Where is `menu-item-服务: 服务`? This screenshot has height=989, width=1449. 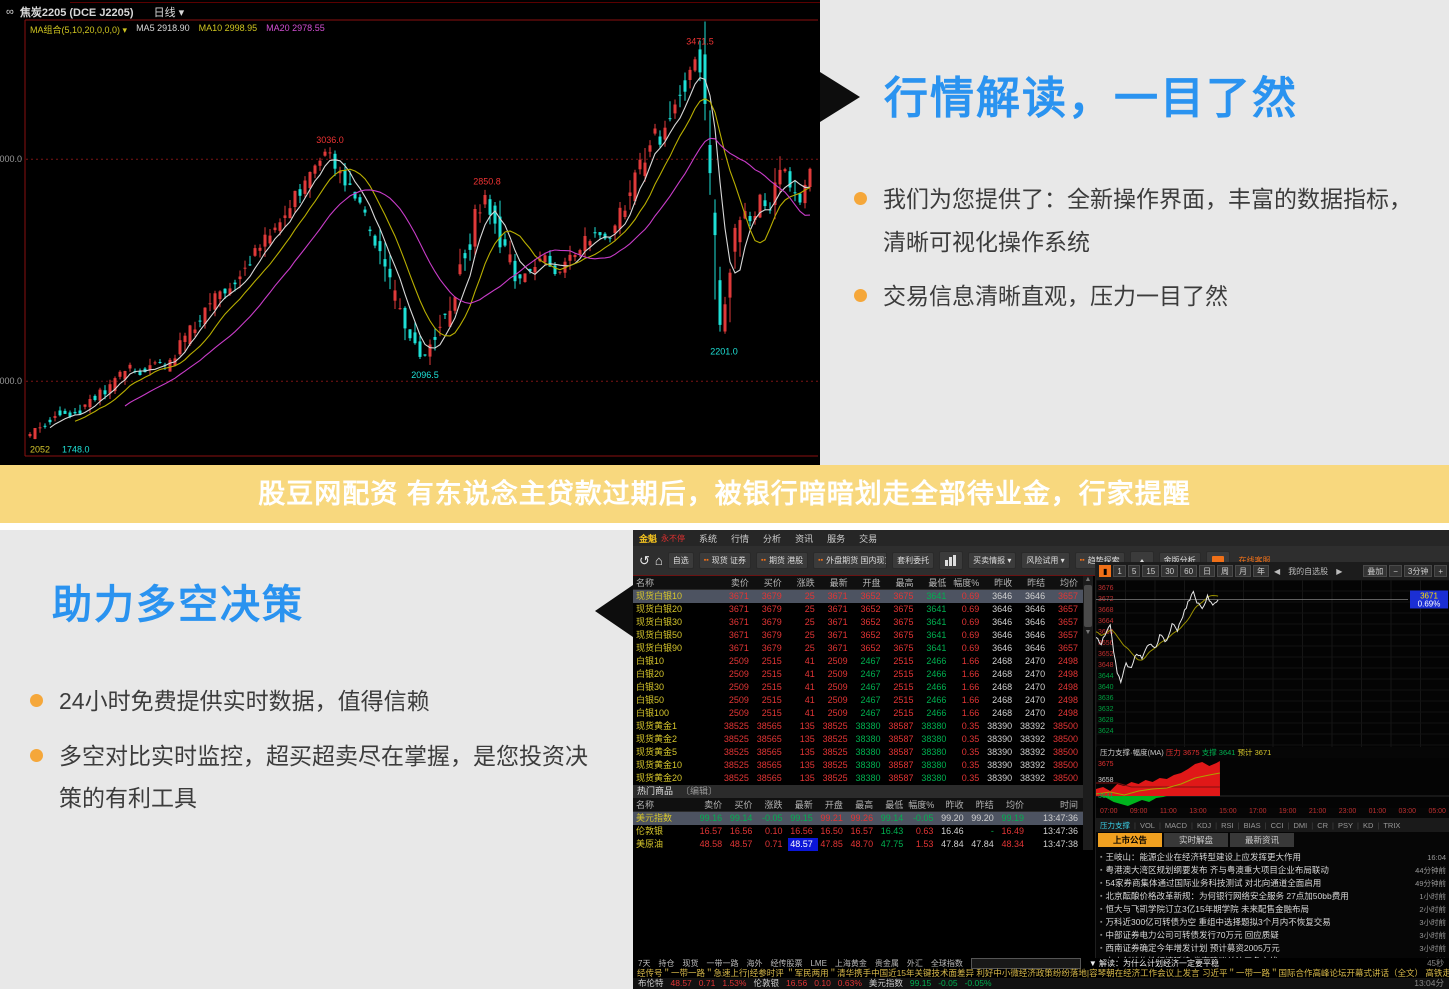
menu-item-服务: 服务 is located at coordinates (836, 538).